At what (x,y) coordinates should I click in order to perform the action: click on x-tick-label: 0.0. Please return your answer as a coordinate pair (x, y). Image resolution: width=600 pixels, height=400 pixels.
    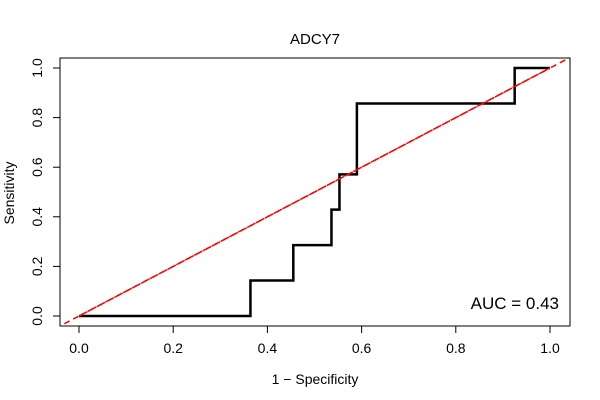
    Looking at the image, I should click on (79, 348).